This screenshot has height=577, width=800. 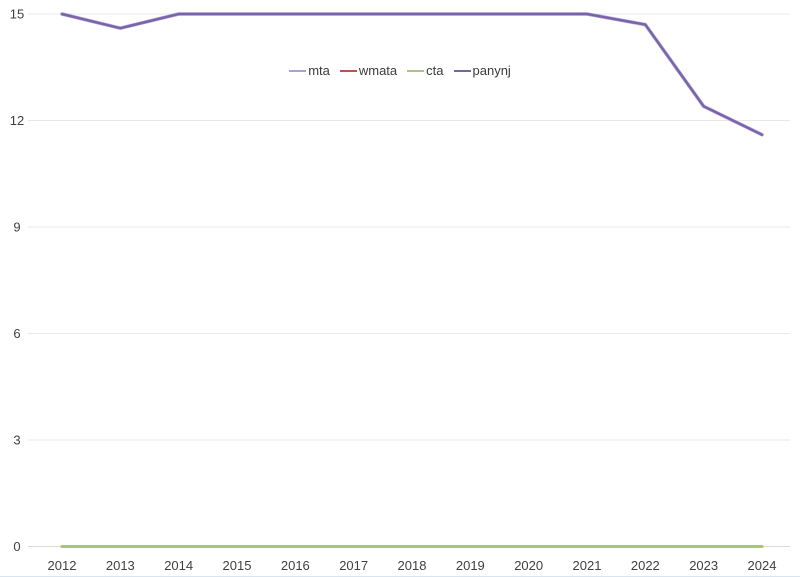 What do you see at coordinates (237, 565) in the screenshot?
I see `x-tick-label-2015: 2015` at bounding box center [237, 565].